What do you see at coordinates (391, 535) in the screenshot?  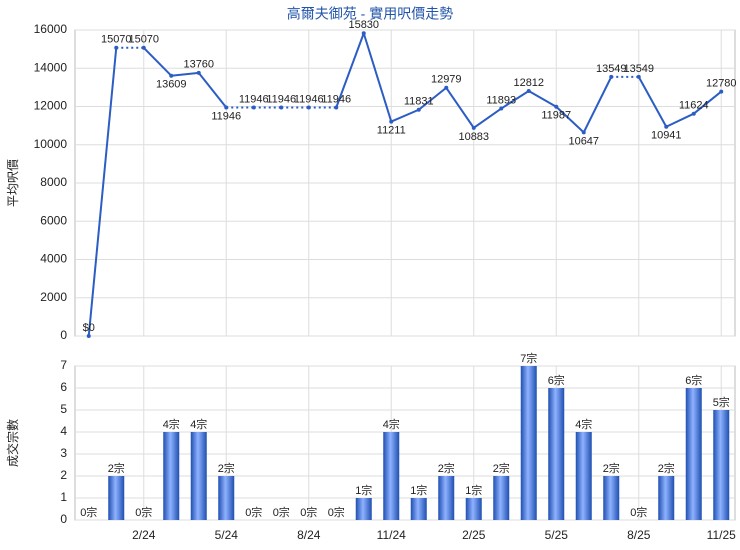 I see `x-tick-label: 11/24` at bounding box center [391, 535].